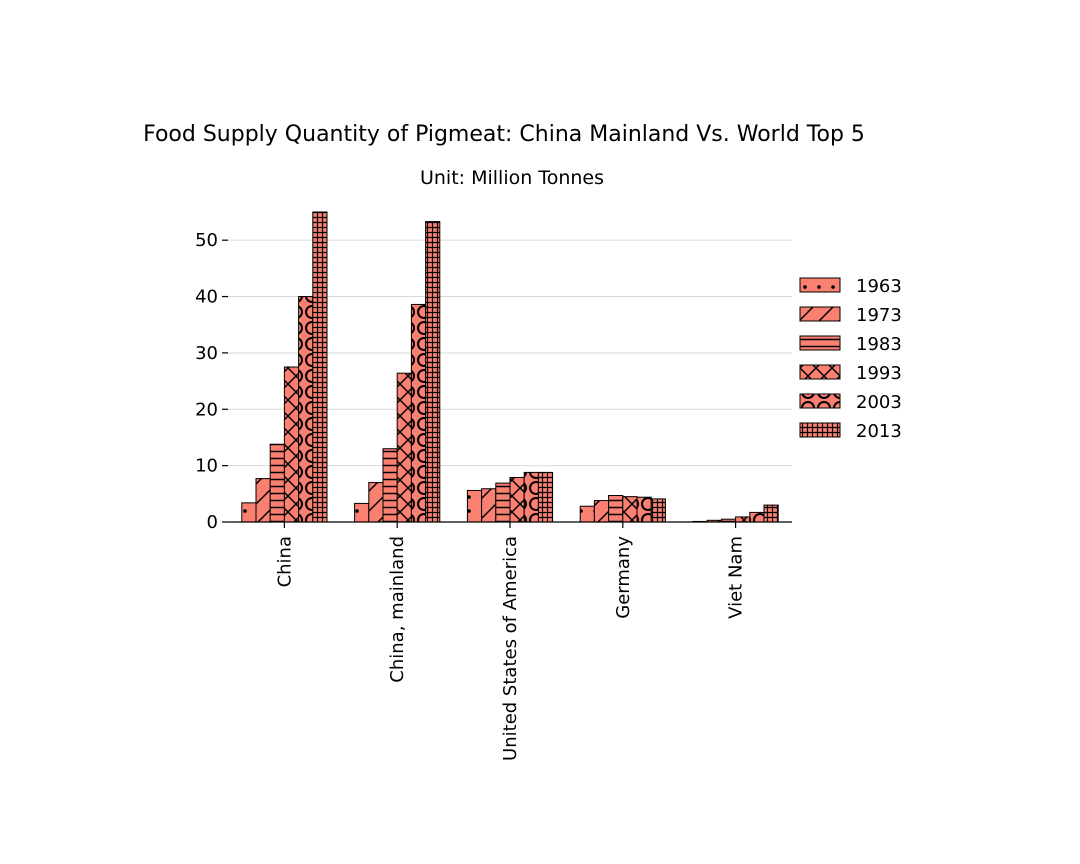 This screenshot has height=864, width=1080. Describe the element at coordinates (206, 353) in the screenshot. I see `y-tick-label: 30` at that location.